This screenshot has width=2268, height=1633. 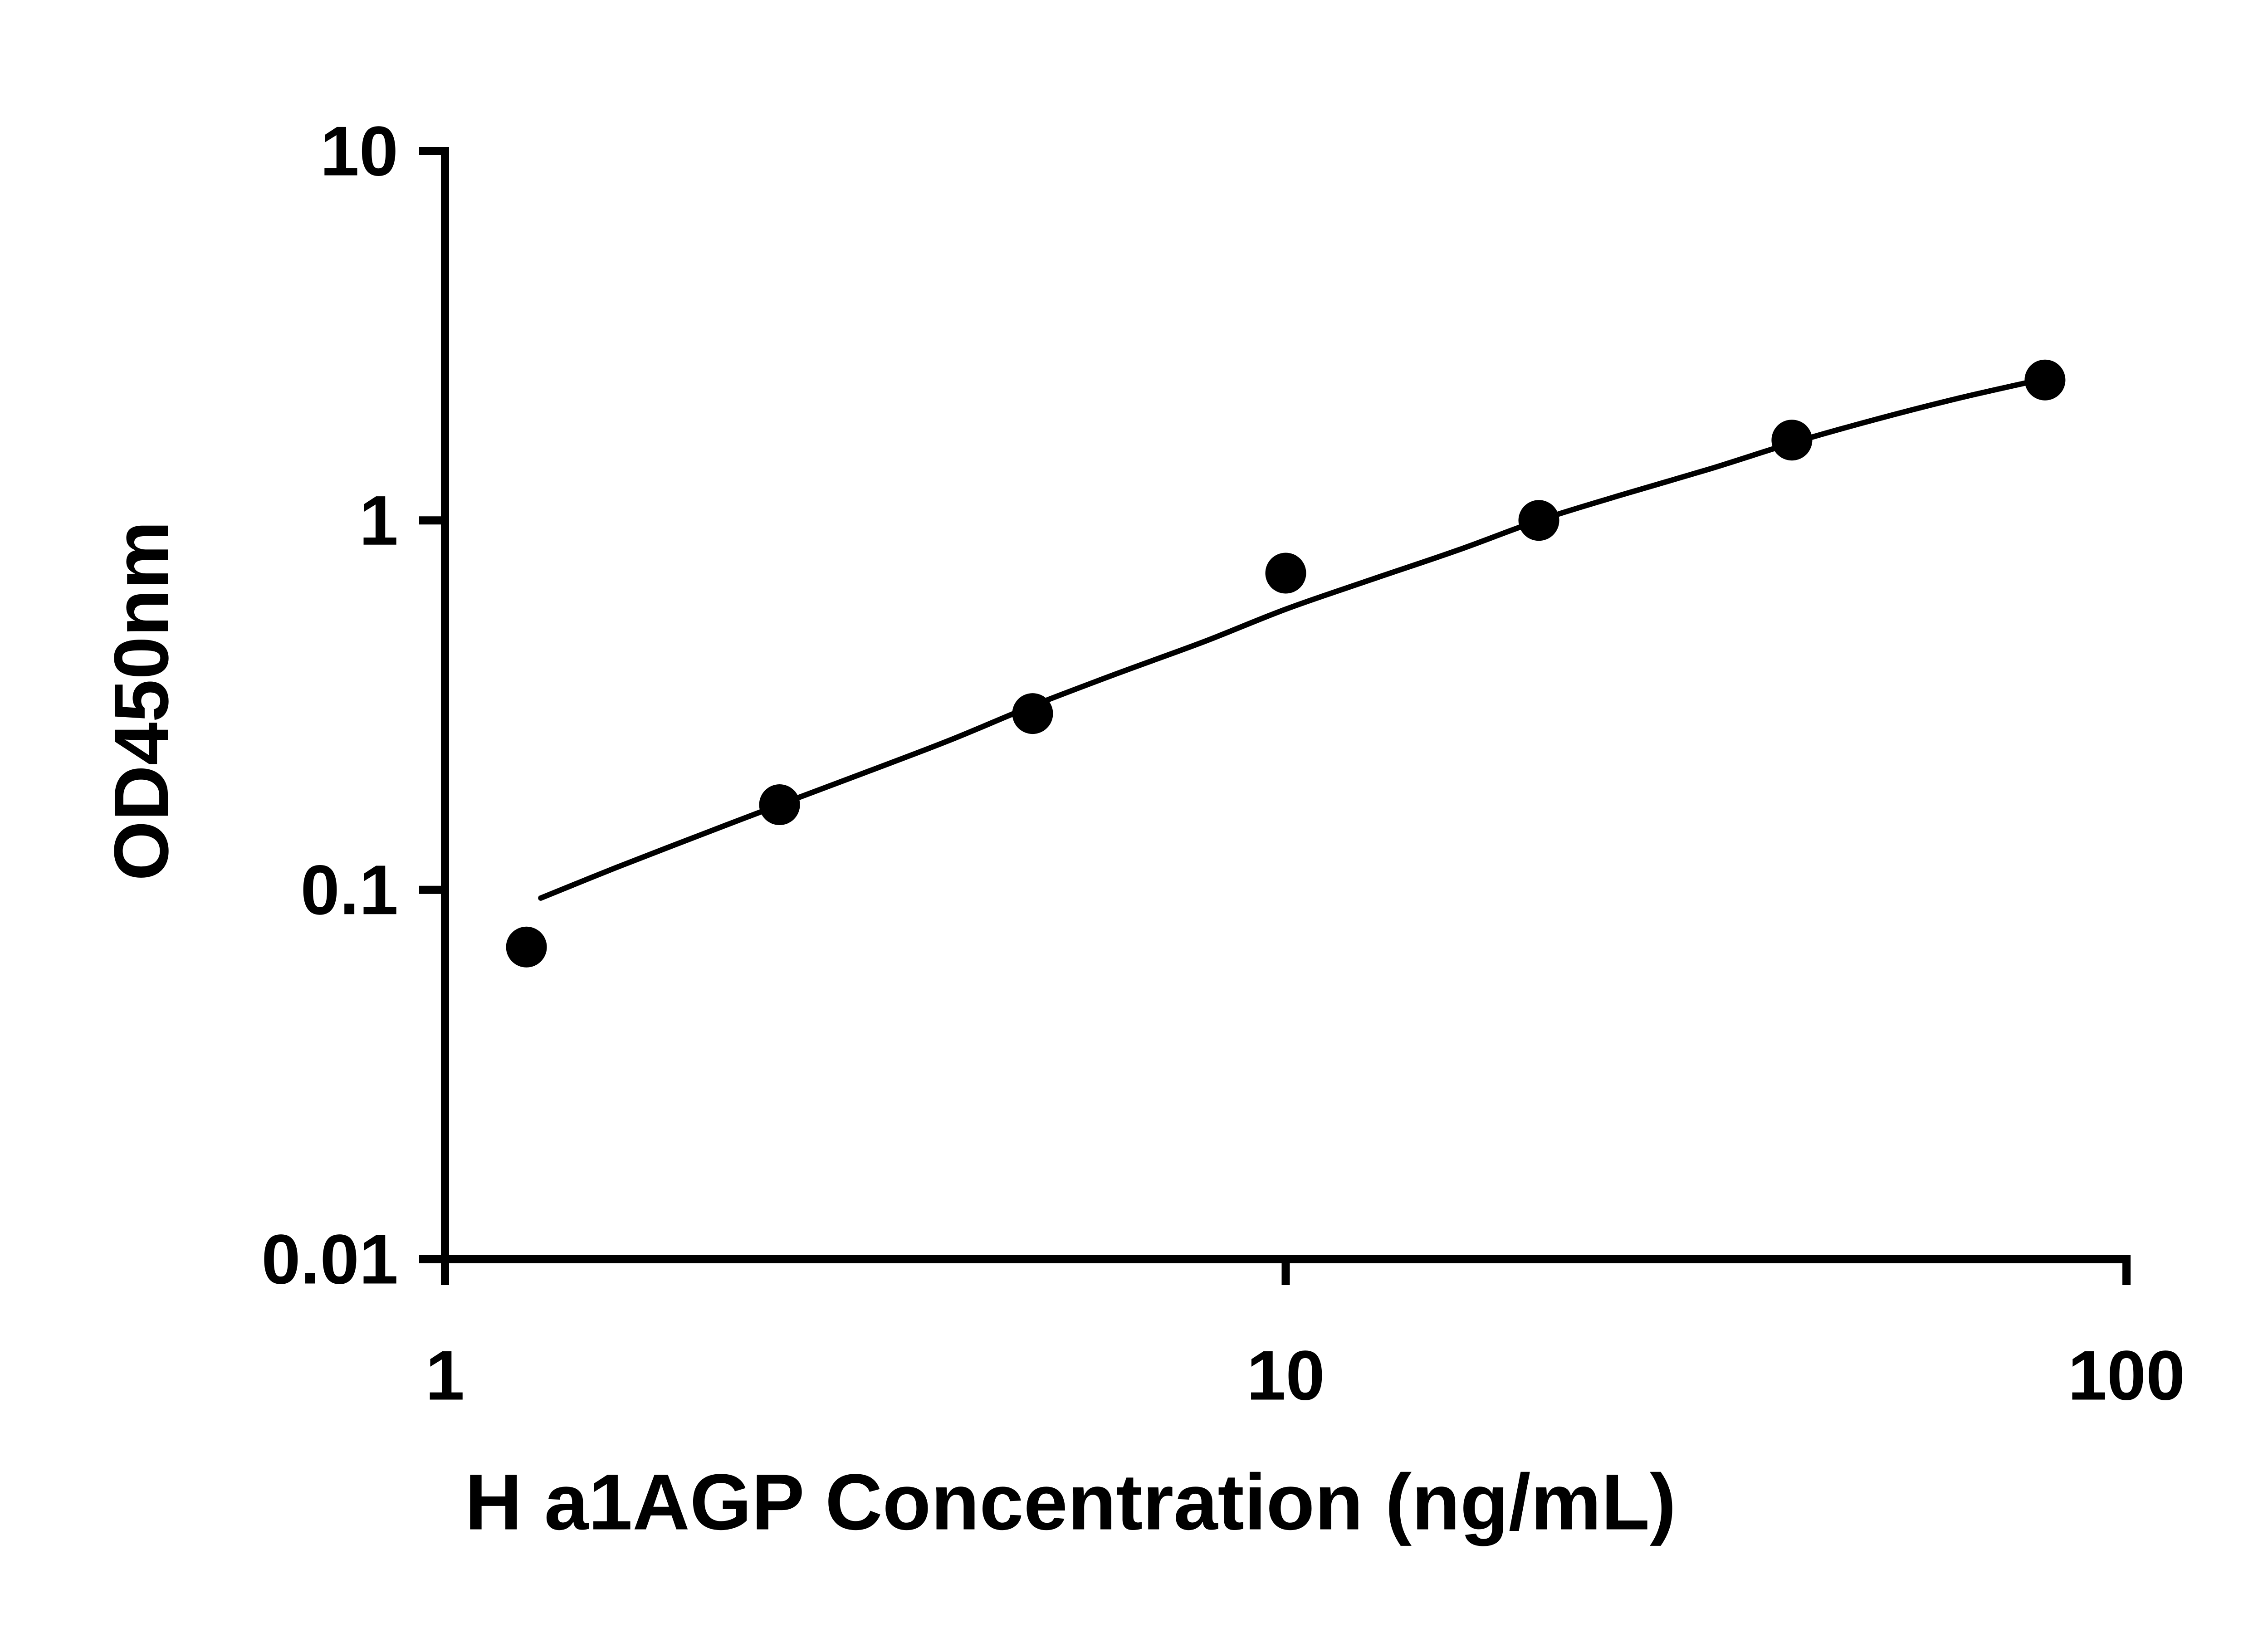 I want to click on y-axis-title: OD450nm, so click(x=141, y=701).